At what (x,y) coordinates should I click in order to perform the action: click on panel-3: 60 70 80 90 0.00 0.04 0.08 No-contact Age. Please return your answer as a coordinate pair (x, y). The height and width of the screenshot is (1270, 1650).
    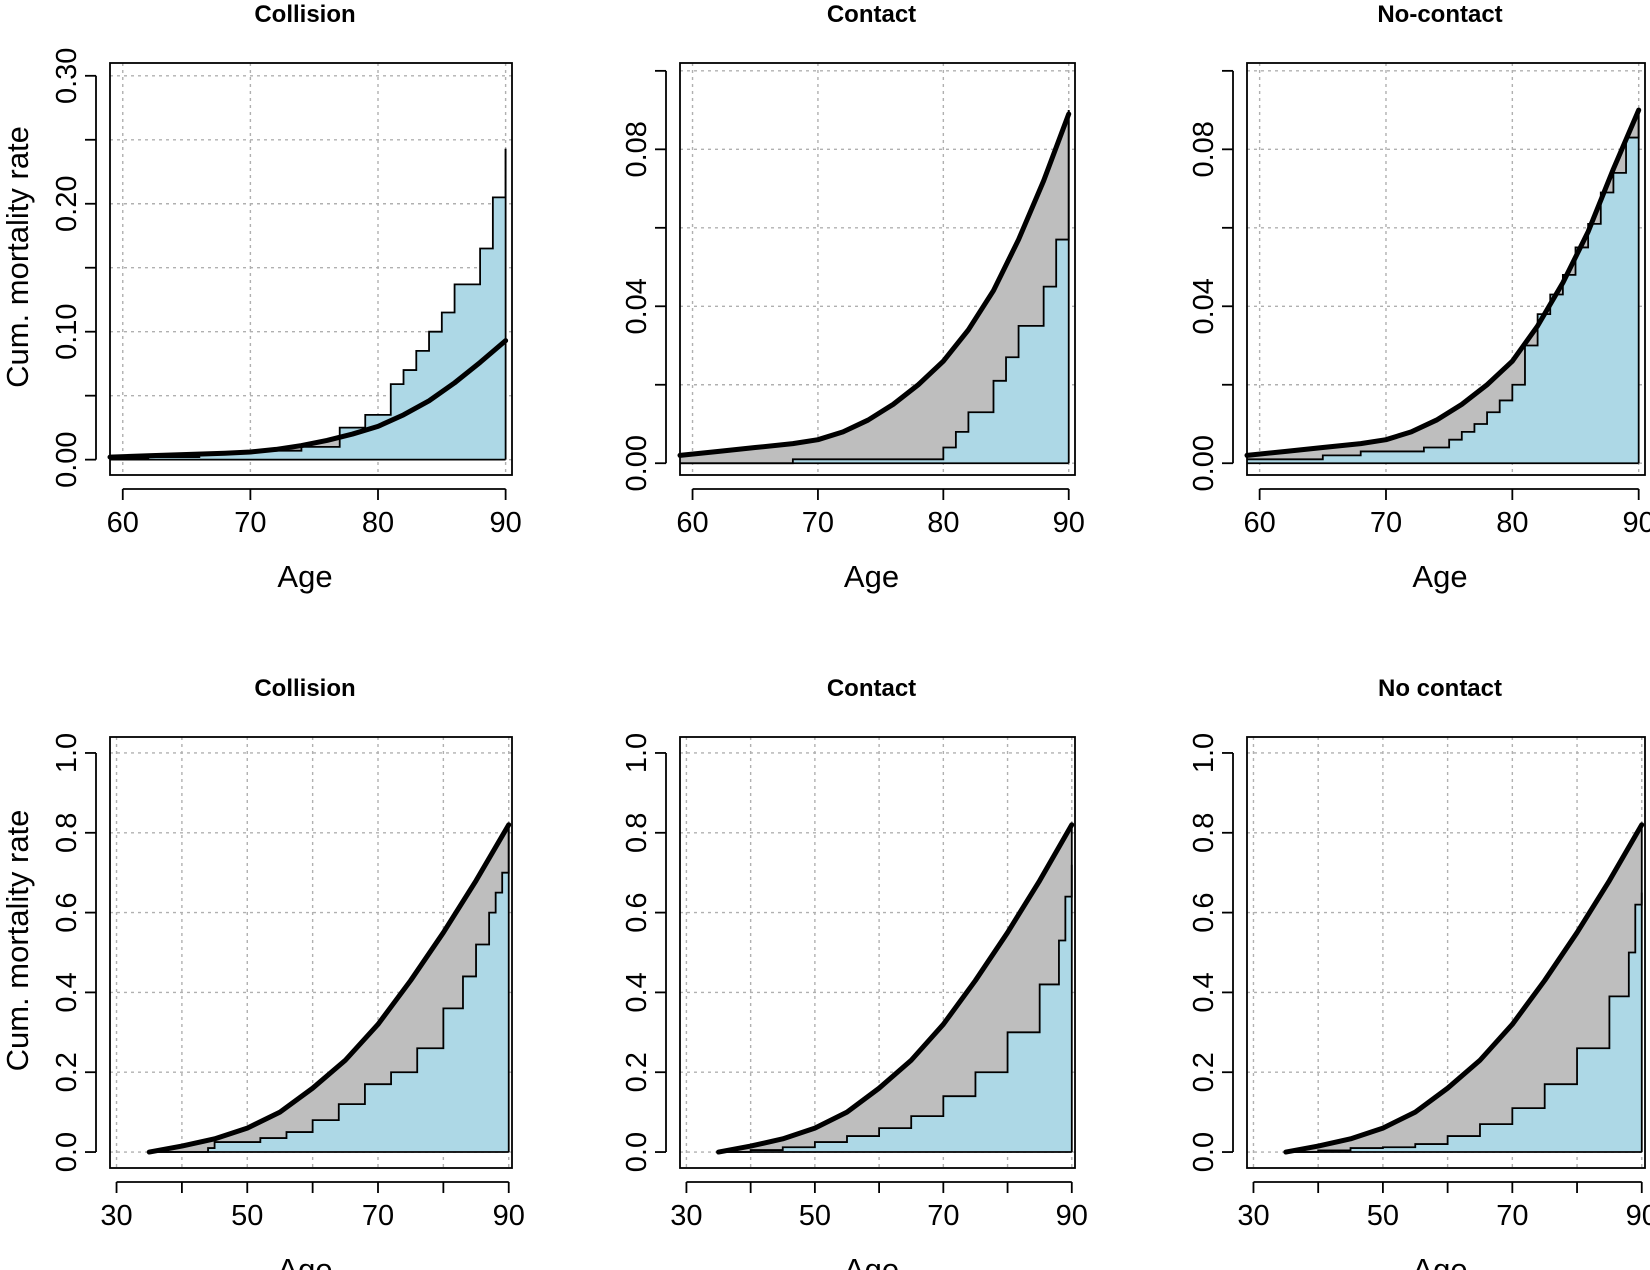
    Looking at the image, I should click on (1419, 297).